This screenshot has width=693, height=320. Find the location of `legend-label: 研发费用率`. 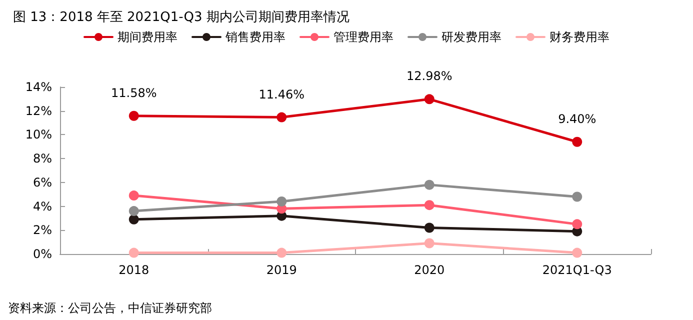

legend-label: 研发费用率 is located at coordinates (472, 37).